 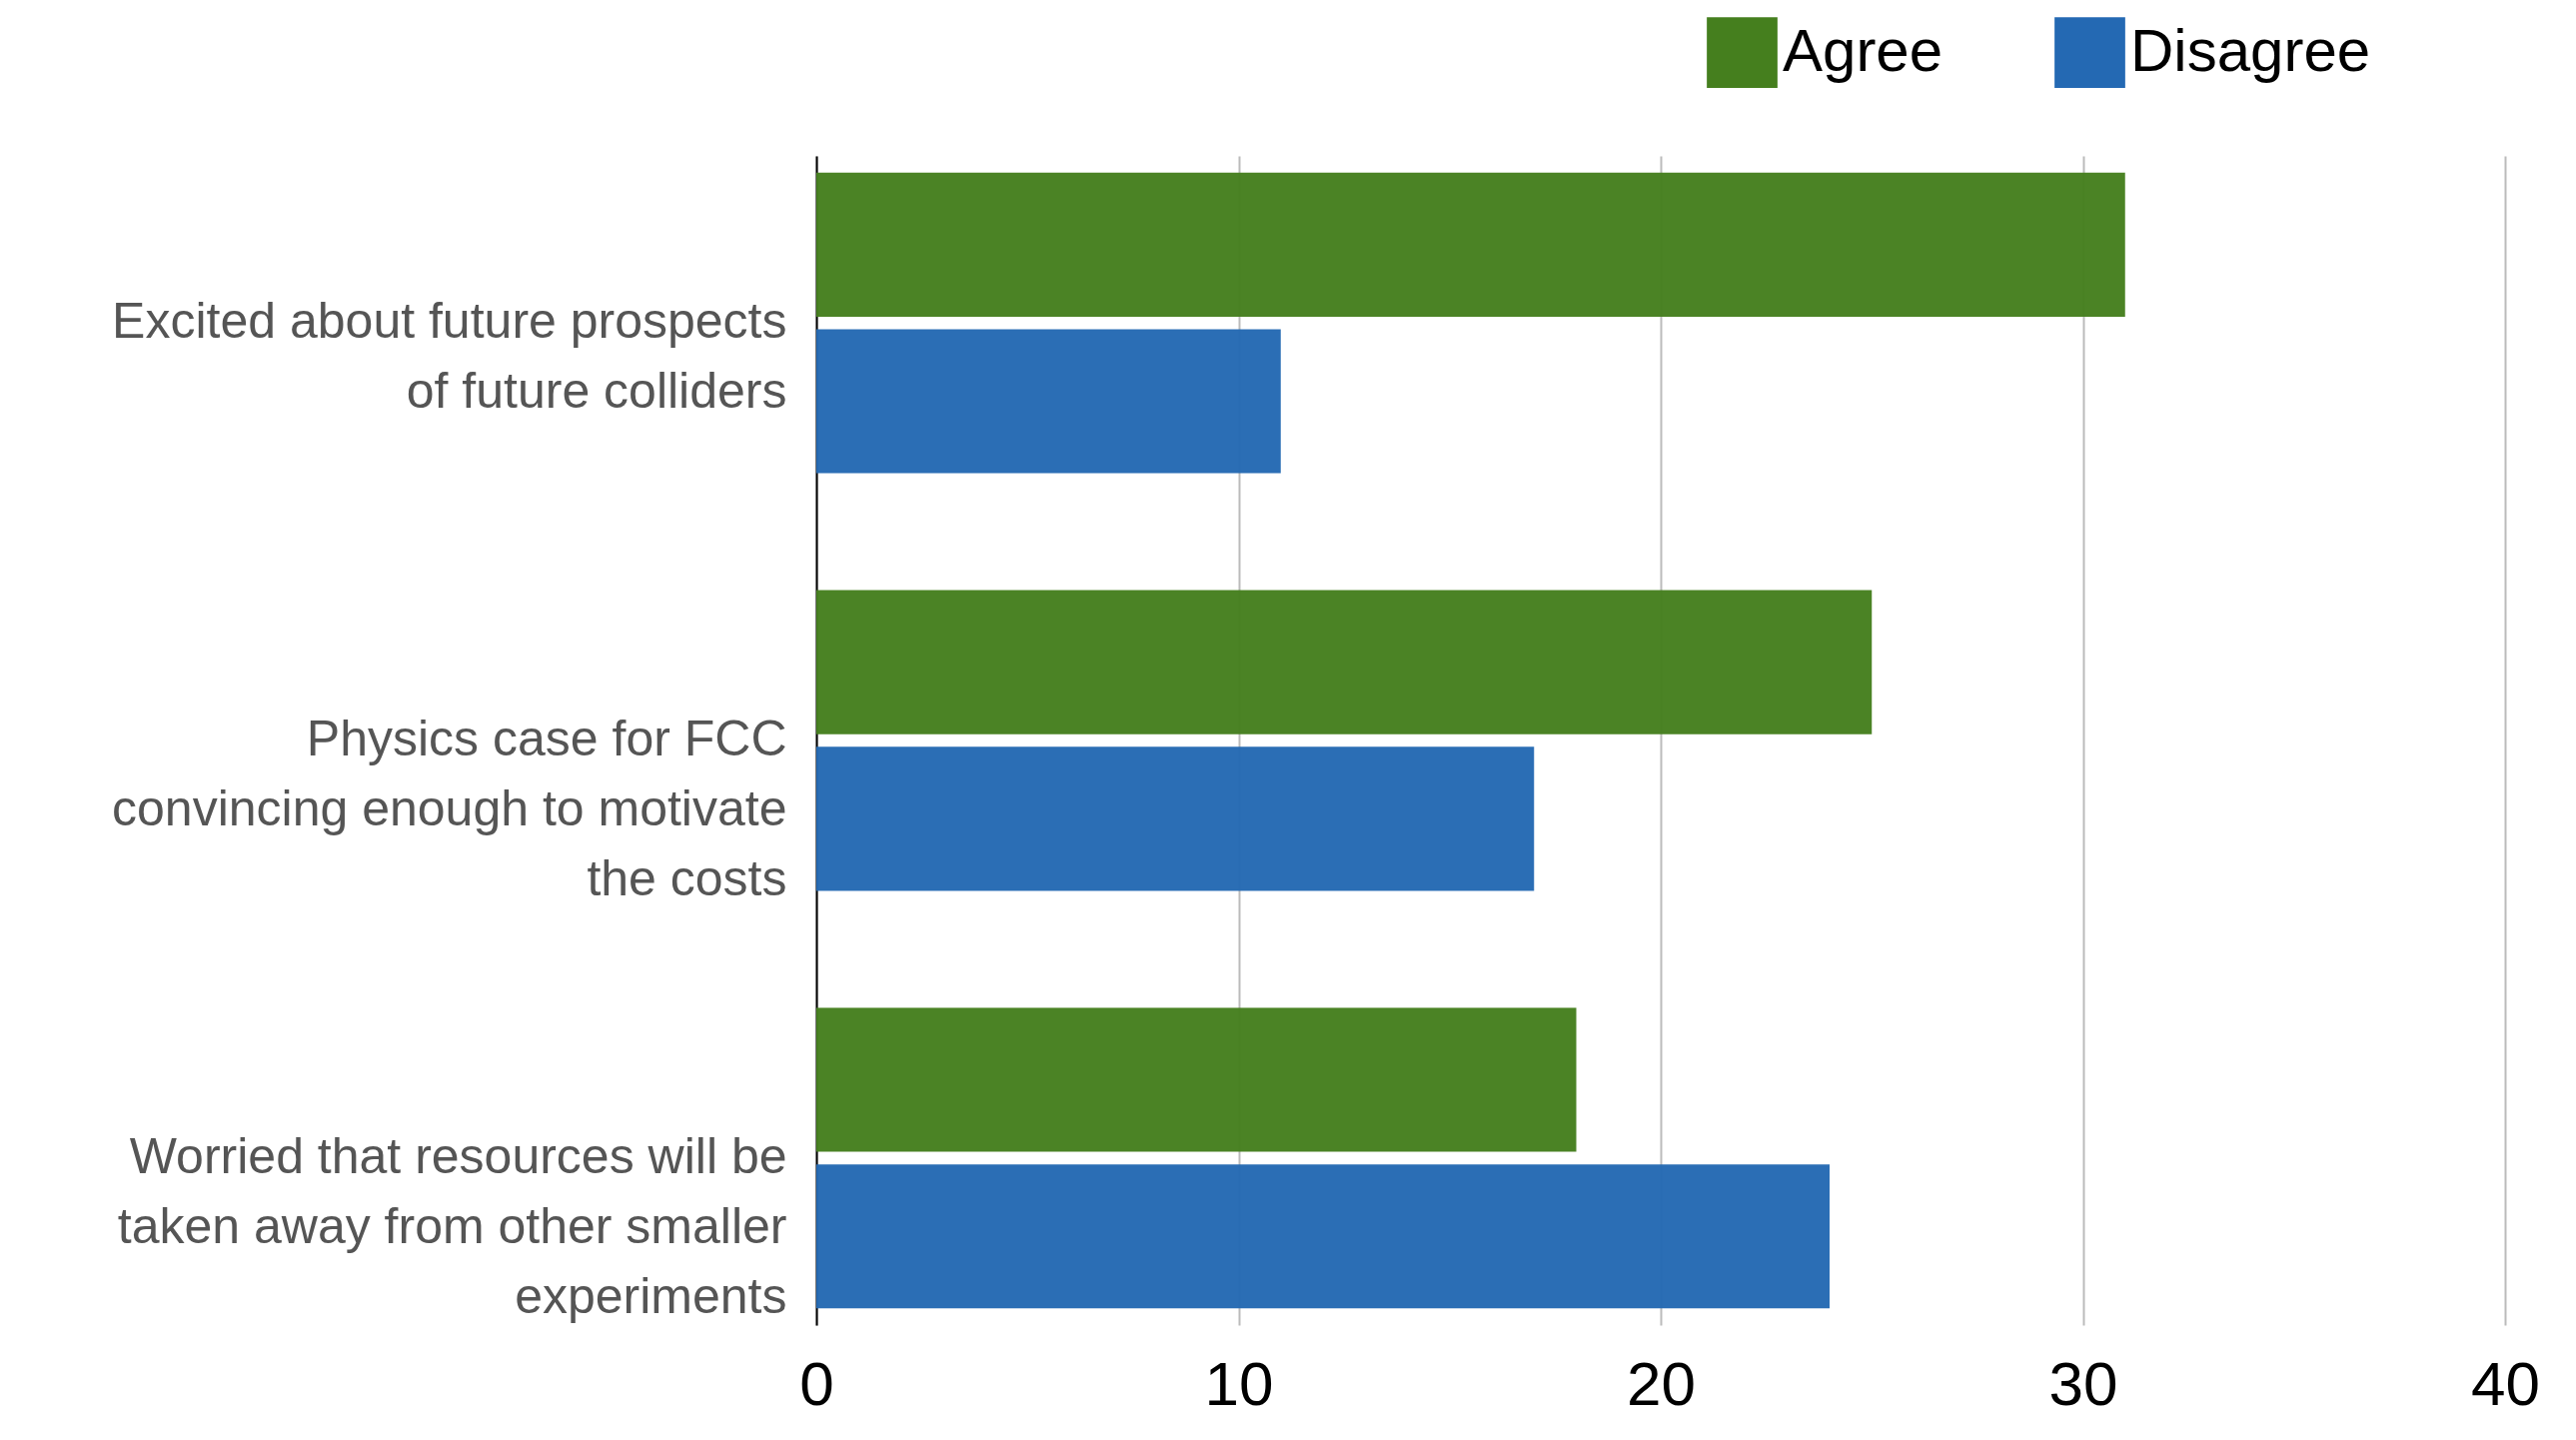 What do you see at coordinates (449, 809) in the screenshot?
I see `y-tick-label: Physics case for FCC convincing enough to motivate the costs` at bounding box center [449, 809].